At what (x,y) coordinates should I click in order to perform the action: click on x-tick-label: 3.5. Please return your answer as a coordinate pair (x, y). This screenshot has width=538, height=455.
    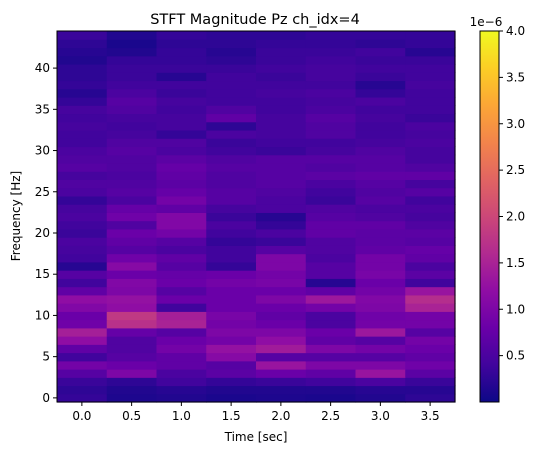
    Looking at the image, I should click on (430, 416).